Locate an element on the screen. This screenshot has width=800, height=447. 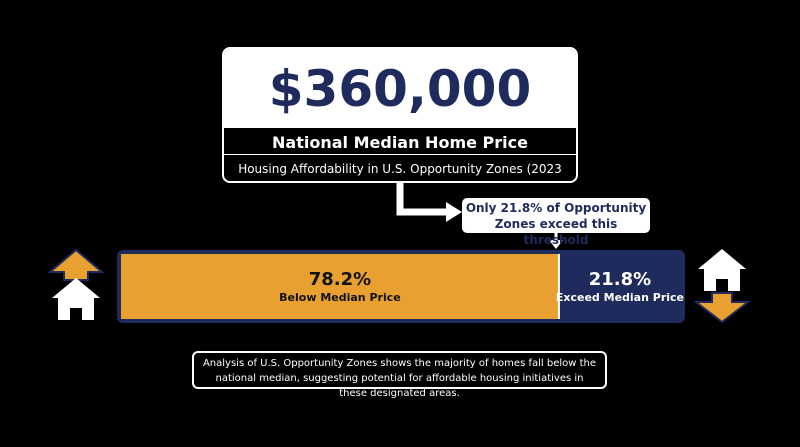
segment-label: Exceed Median Price is located at coordinates (620, 297).